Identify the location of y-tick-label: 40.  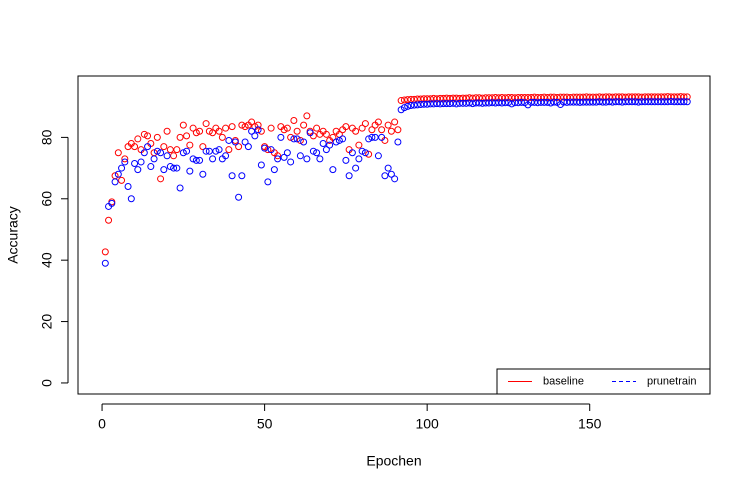
(47, 260).